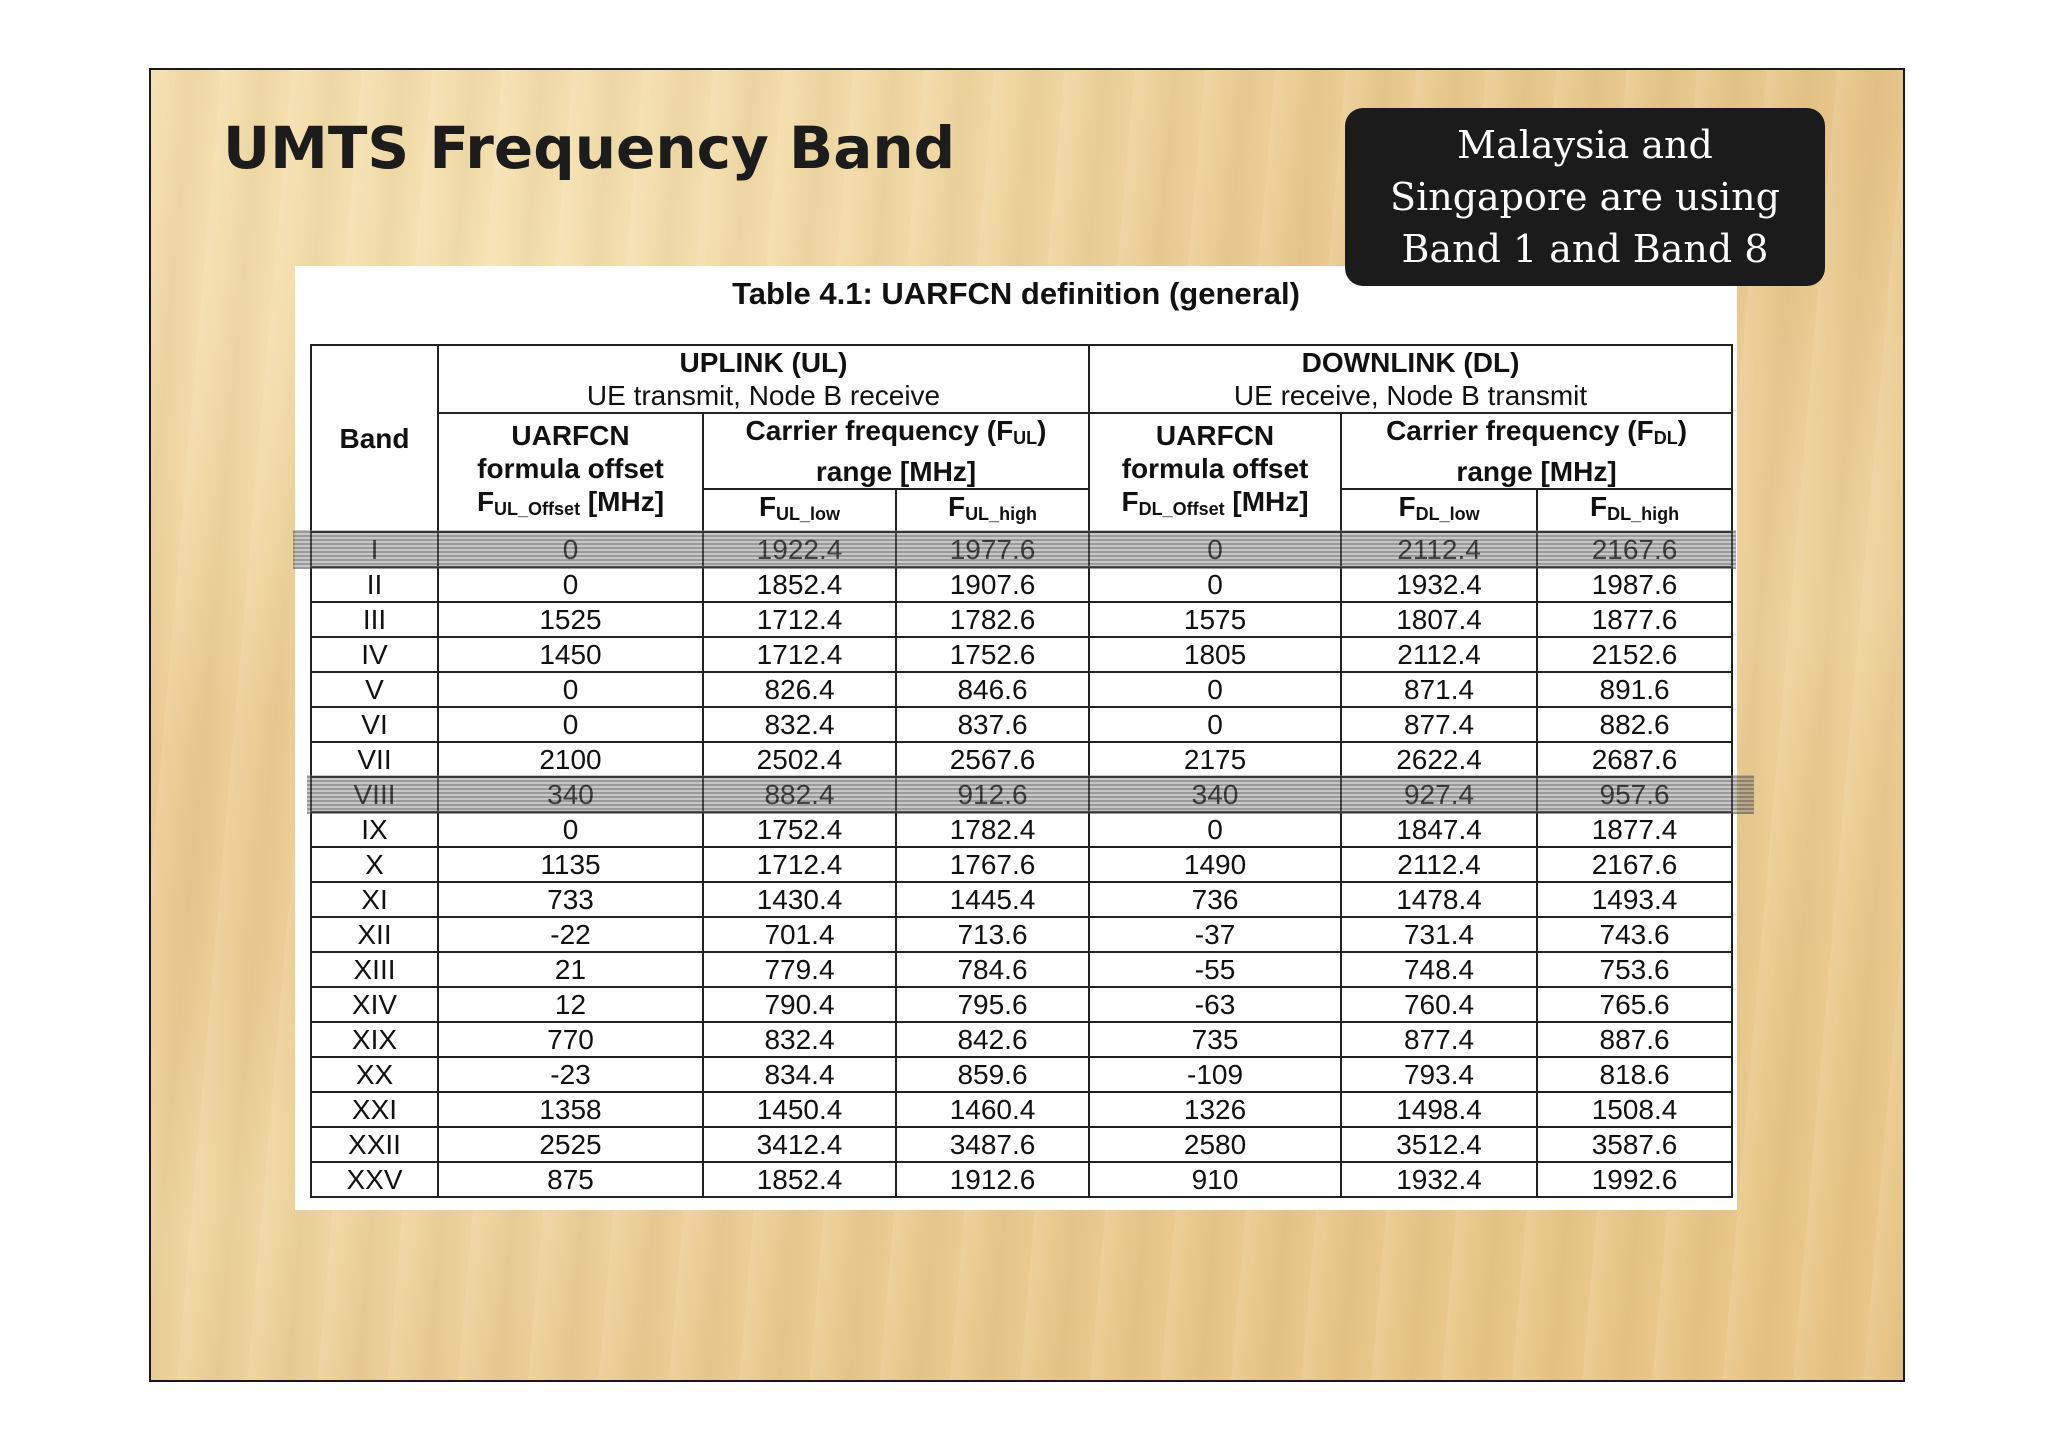 This screenshot has width=2048, height=1448. I want to click on header-dl-carrier: Carrier frequency (FDL) range [MHz], so click(1537, 451).